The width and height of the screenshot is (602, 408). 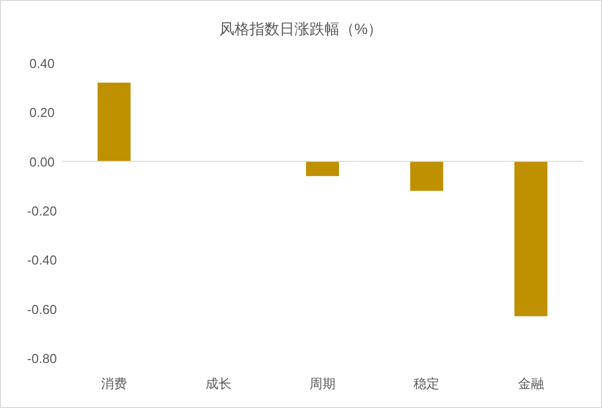 I want to click on title: 风格指数日涨跌幅（%）, so click(x=301, y=29).